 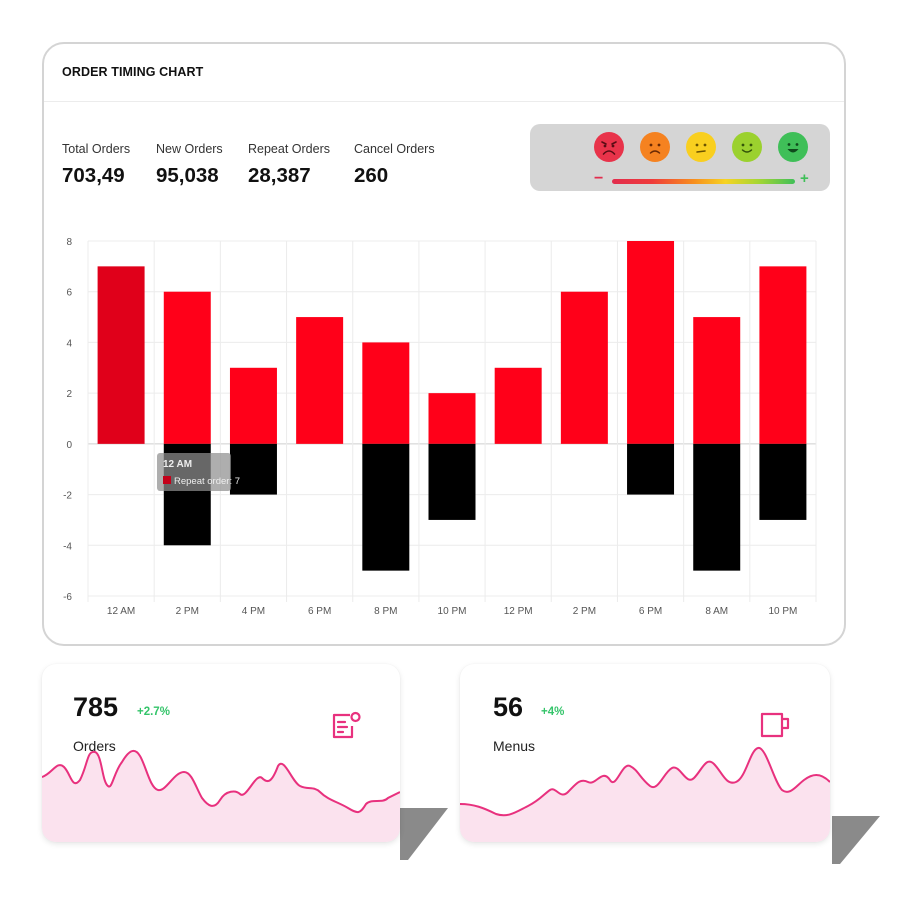 I want to click on y-tick-label: -2, so click(x=67, y=496).